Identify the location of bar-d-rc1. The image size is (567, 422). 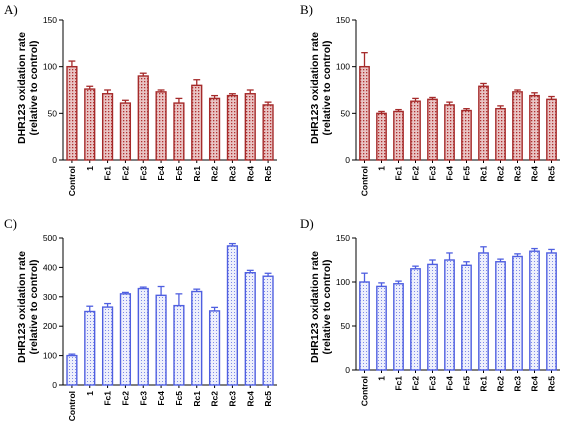
(483, 311).